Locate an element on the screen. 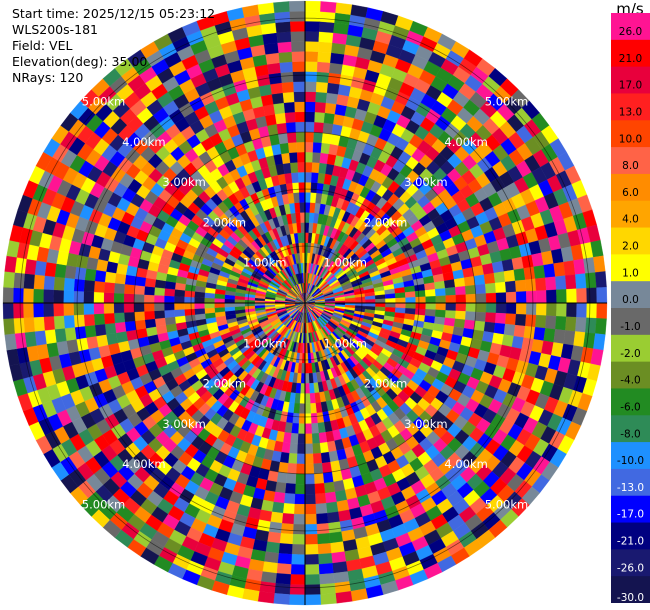 The width and height of the screenshot is (650, 610). colorbar-tick-label: -2.0 is located at coordinates (630, 354).